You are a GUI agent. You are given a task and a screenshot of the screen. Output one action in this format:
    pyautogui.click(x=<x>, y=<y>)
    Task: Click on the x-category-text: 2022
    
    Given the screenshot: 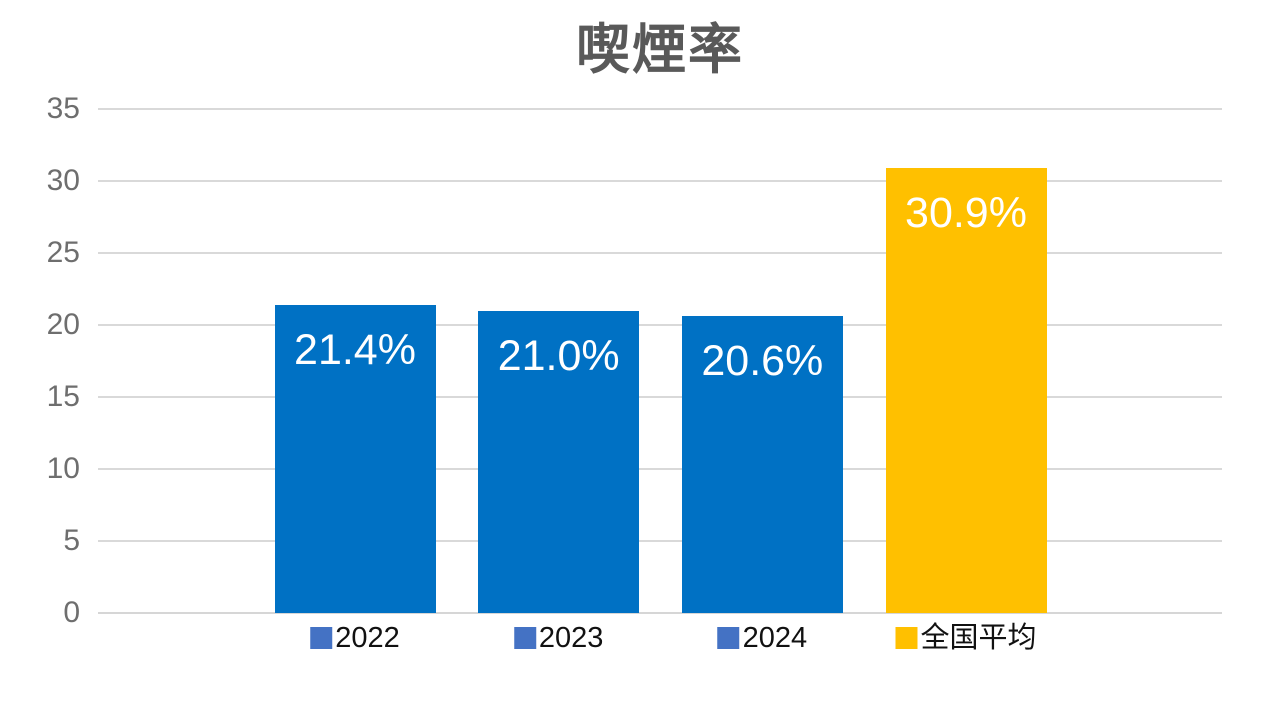 What is the action you would take?
    pyautogui.click(x=367, y=638)
    